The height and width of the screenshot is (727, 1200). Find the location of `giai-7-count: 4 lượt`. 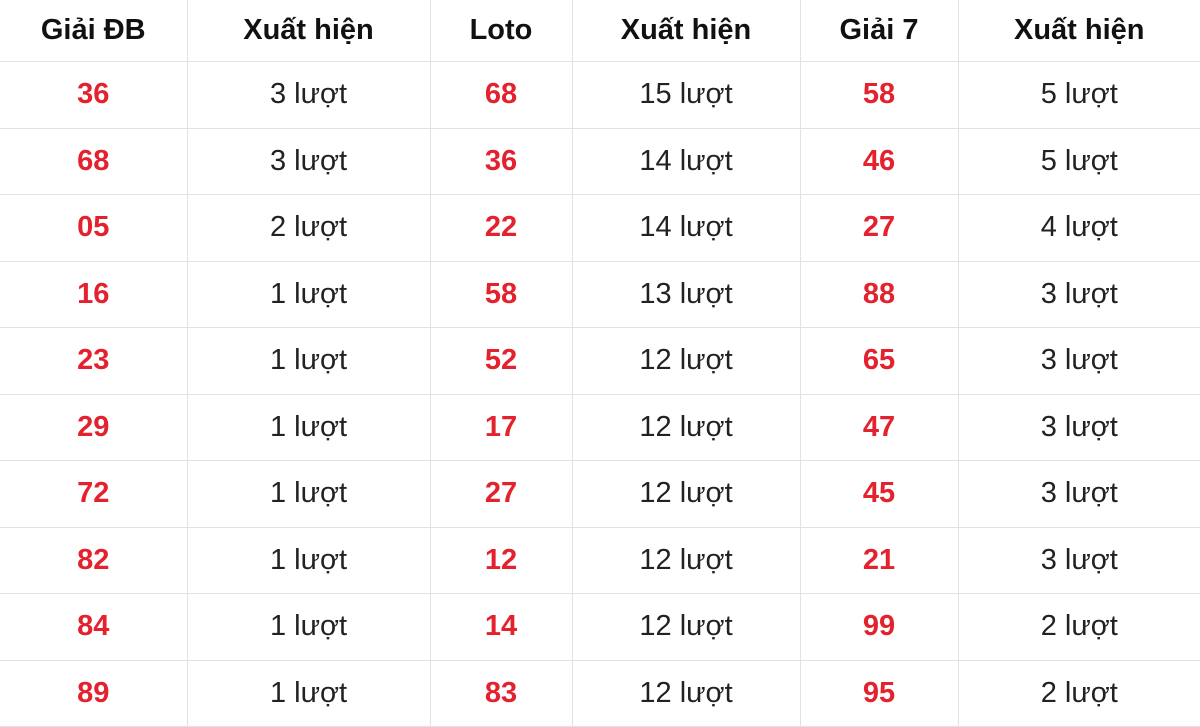

giai-7-count: 4 lượt is located at coordinates (1078, 228).